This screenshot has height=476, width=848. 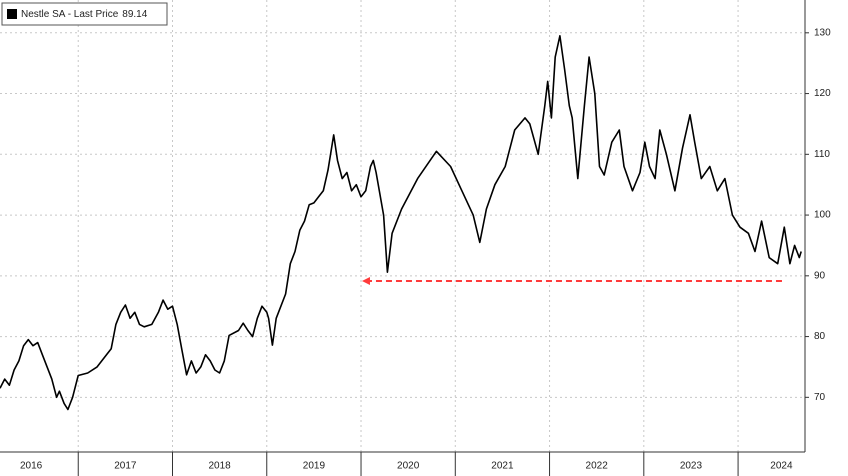 What do you see at coordinates (822, 154) in the screenshot?
I see `y-tick-label: 110` at bounding box center [822, 154].